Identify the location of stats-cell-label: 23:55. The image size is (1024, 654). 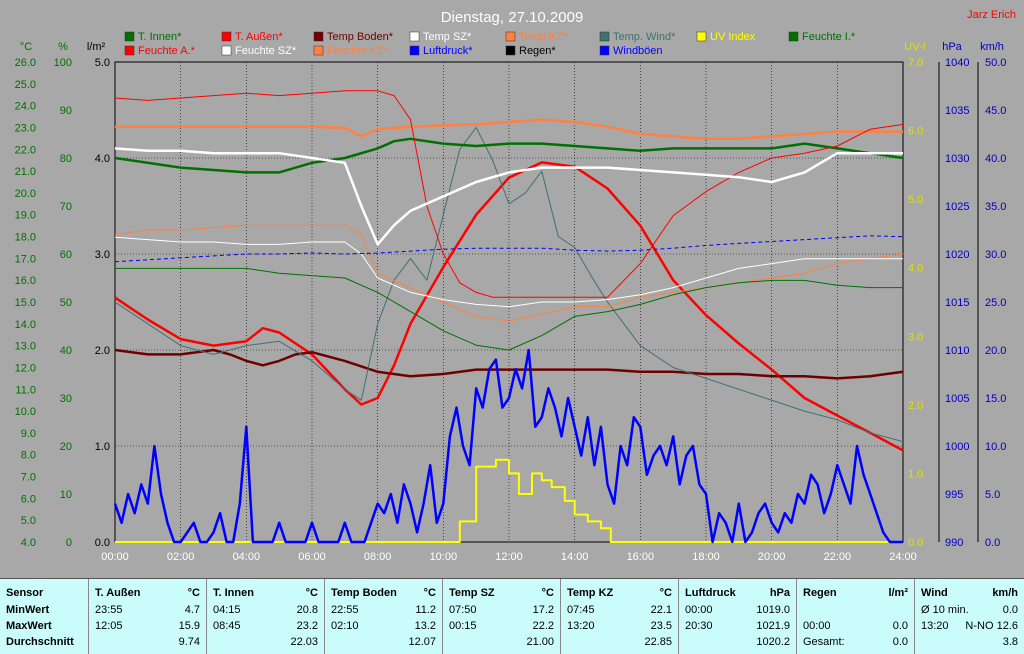
(109, 610).